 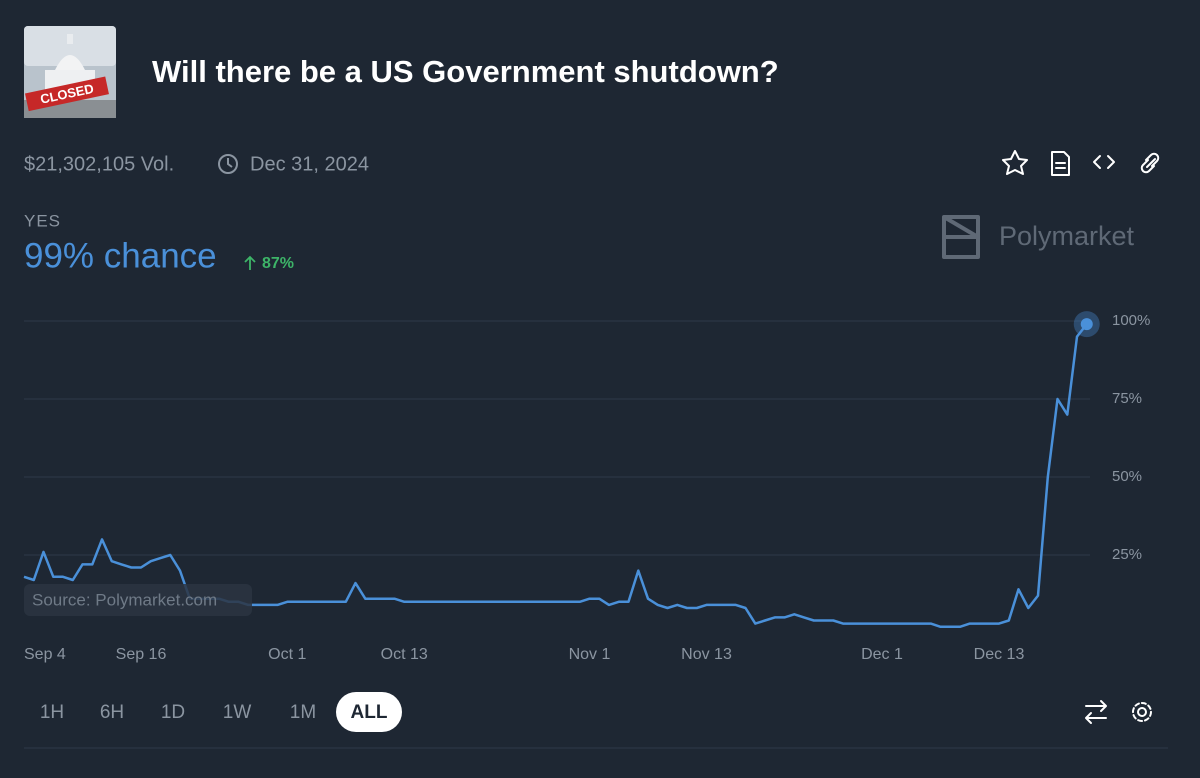 What do you see at coordinates (42, 220) in the screenshot?
I see `outcome-label: YES` at bounding box center [42, 220].